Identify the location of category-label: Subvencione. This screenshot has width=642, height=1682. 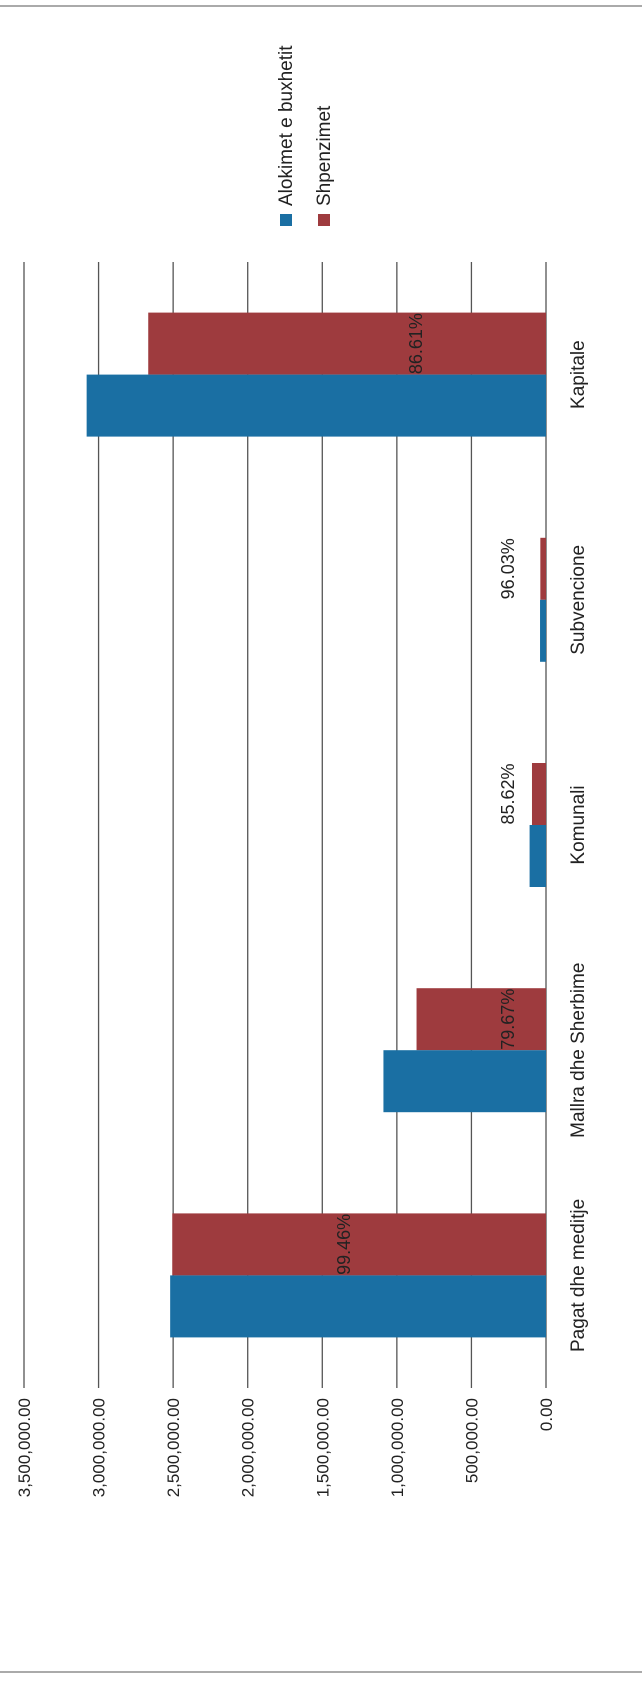
(578, 600).